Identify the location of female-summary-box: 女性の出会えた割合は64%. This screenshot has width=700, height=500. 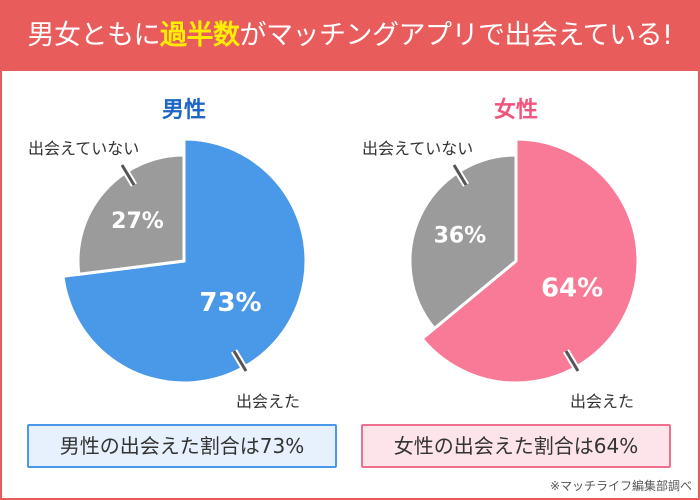
(516, 446).